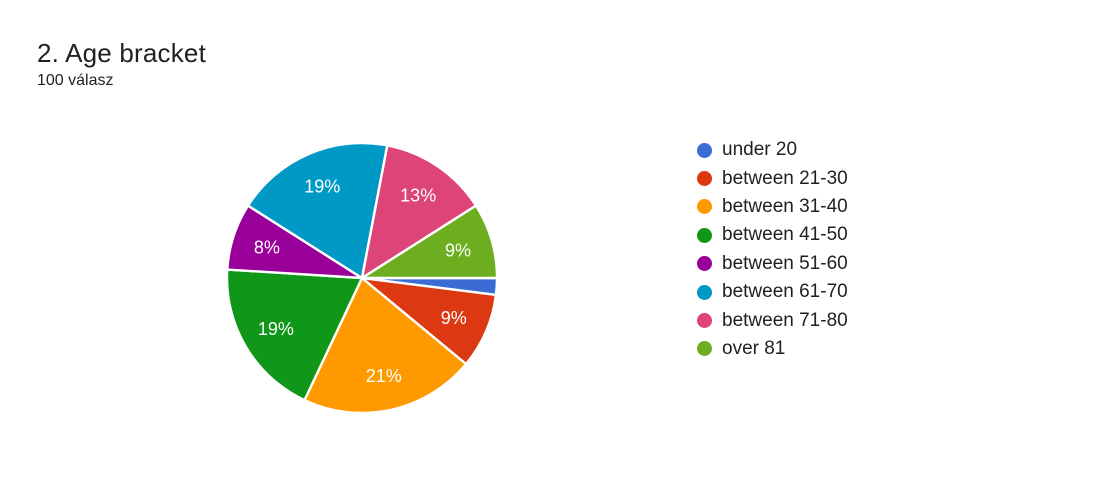 This screenshot has height=500, width=1099. Describe the element at coordinates (785, 320) in the screenshot. I see `legend-label: between 71-80` at that location.